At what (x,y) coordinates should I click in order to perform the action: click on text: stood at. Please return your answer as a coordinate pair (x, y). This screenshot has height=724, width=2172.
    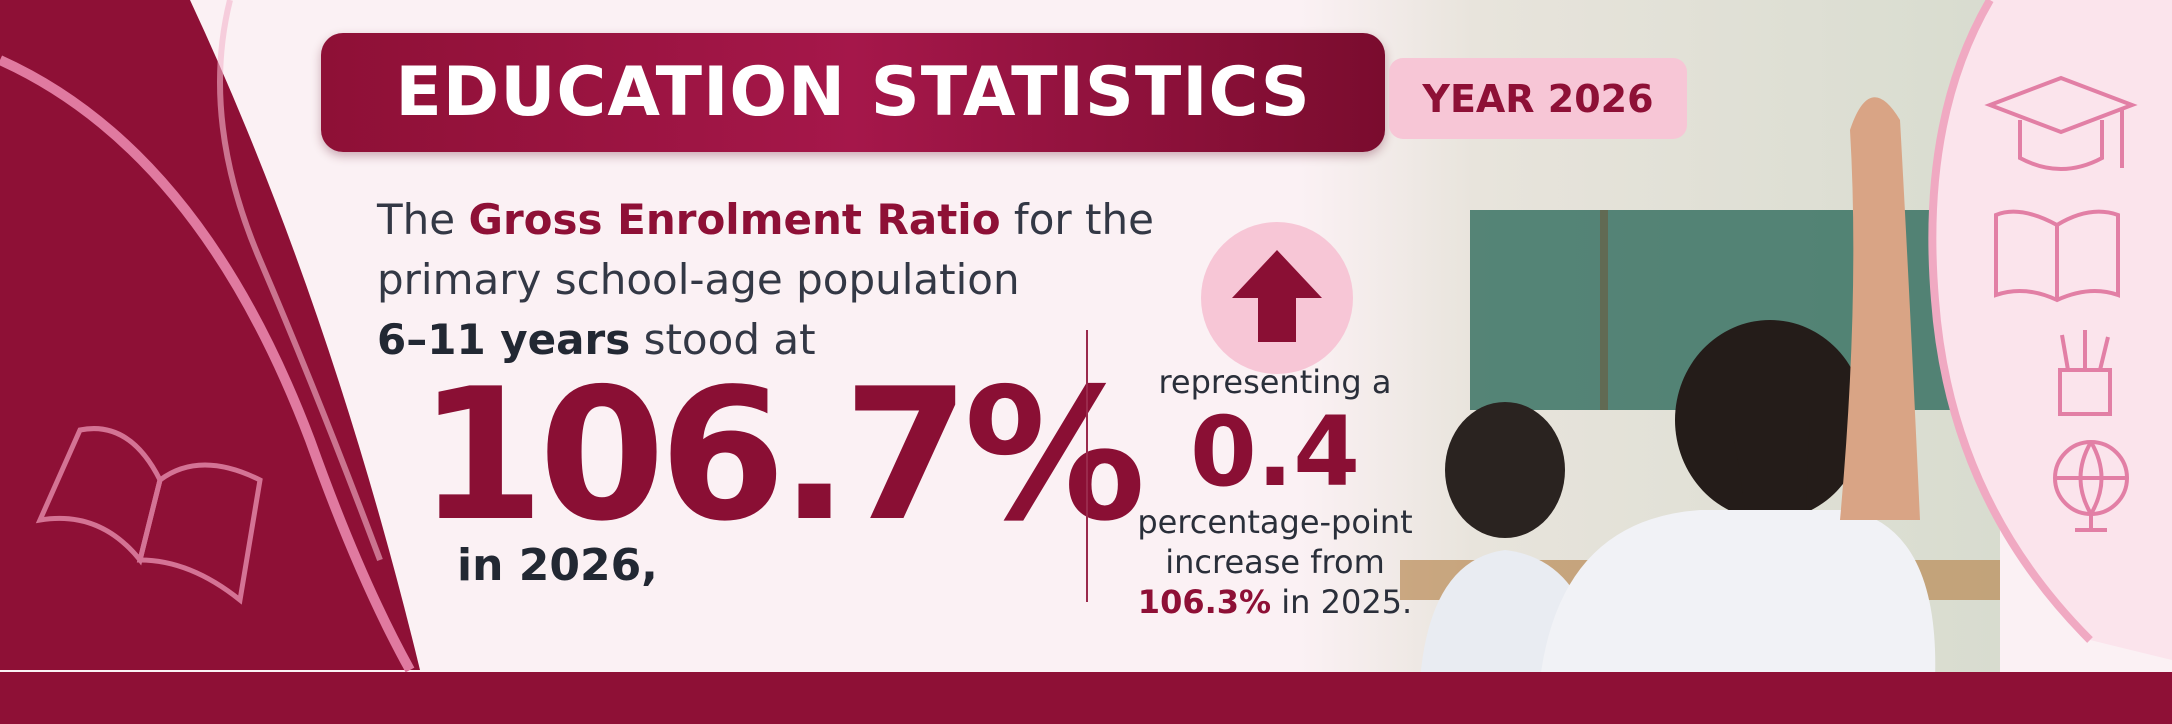
    Looking at the image, I should click on (729, 339).